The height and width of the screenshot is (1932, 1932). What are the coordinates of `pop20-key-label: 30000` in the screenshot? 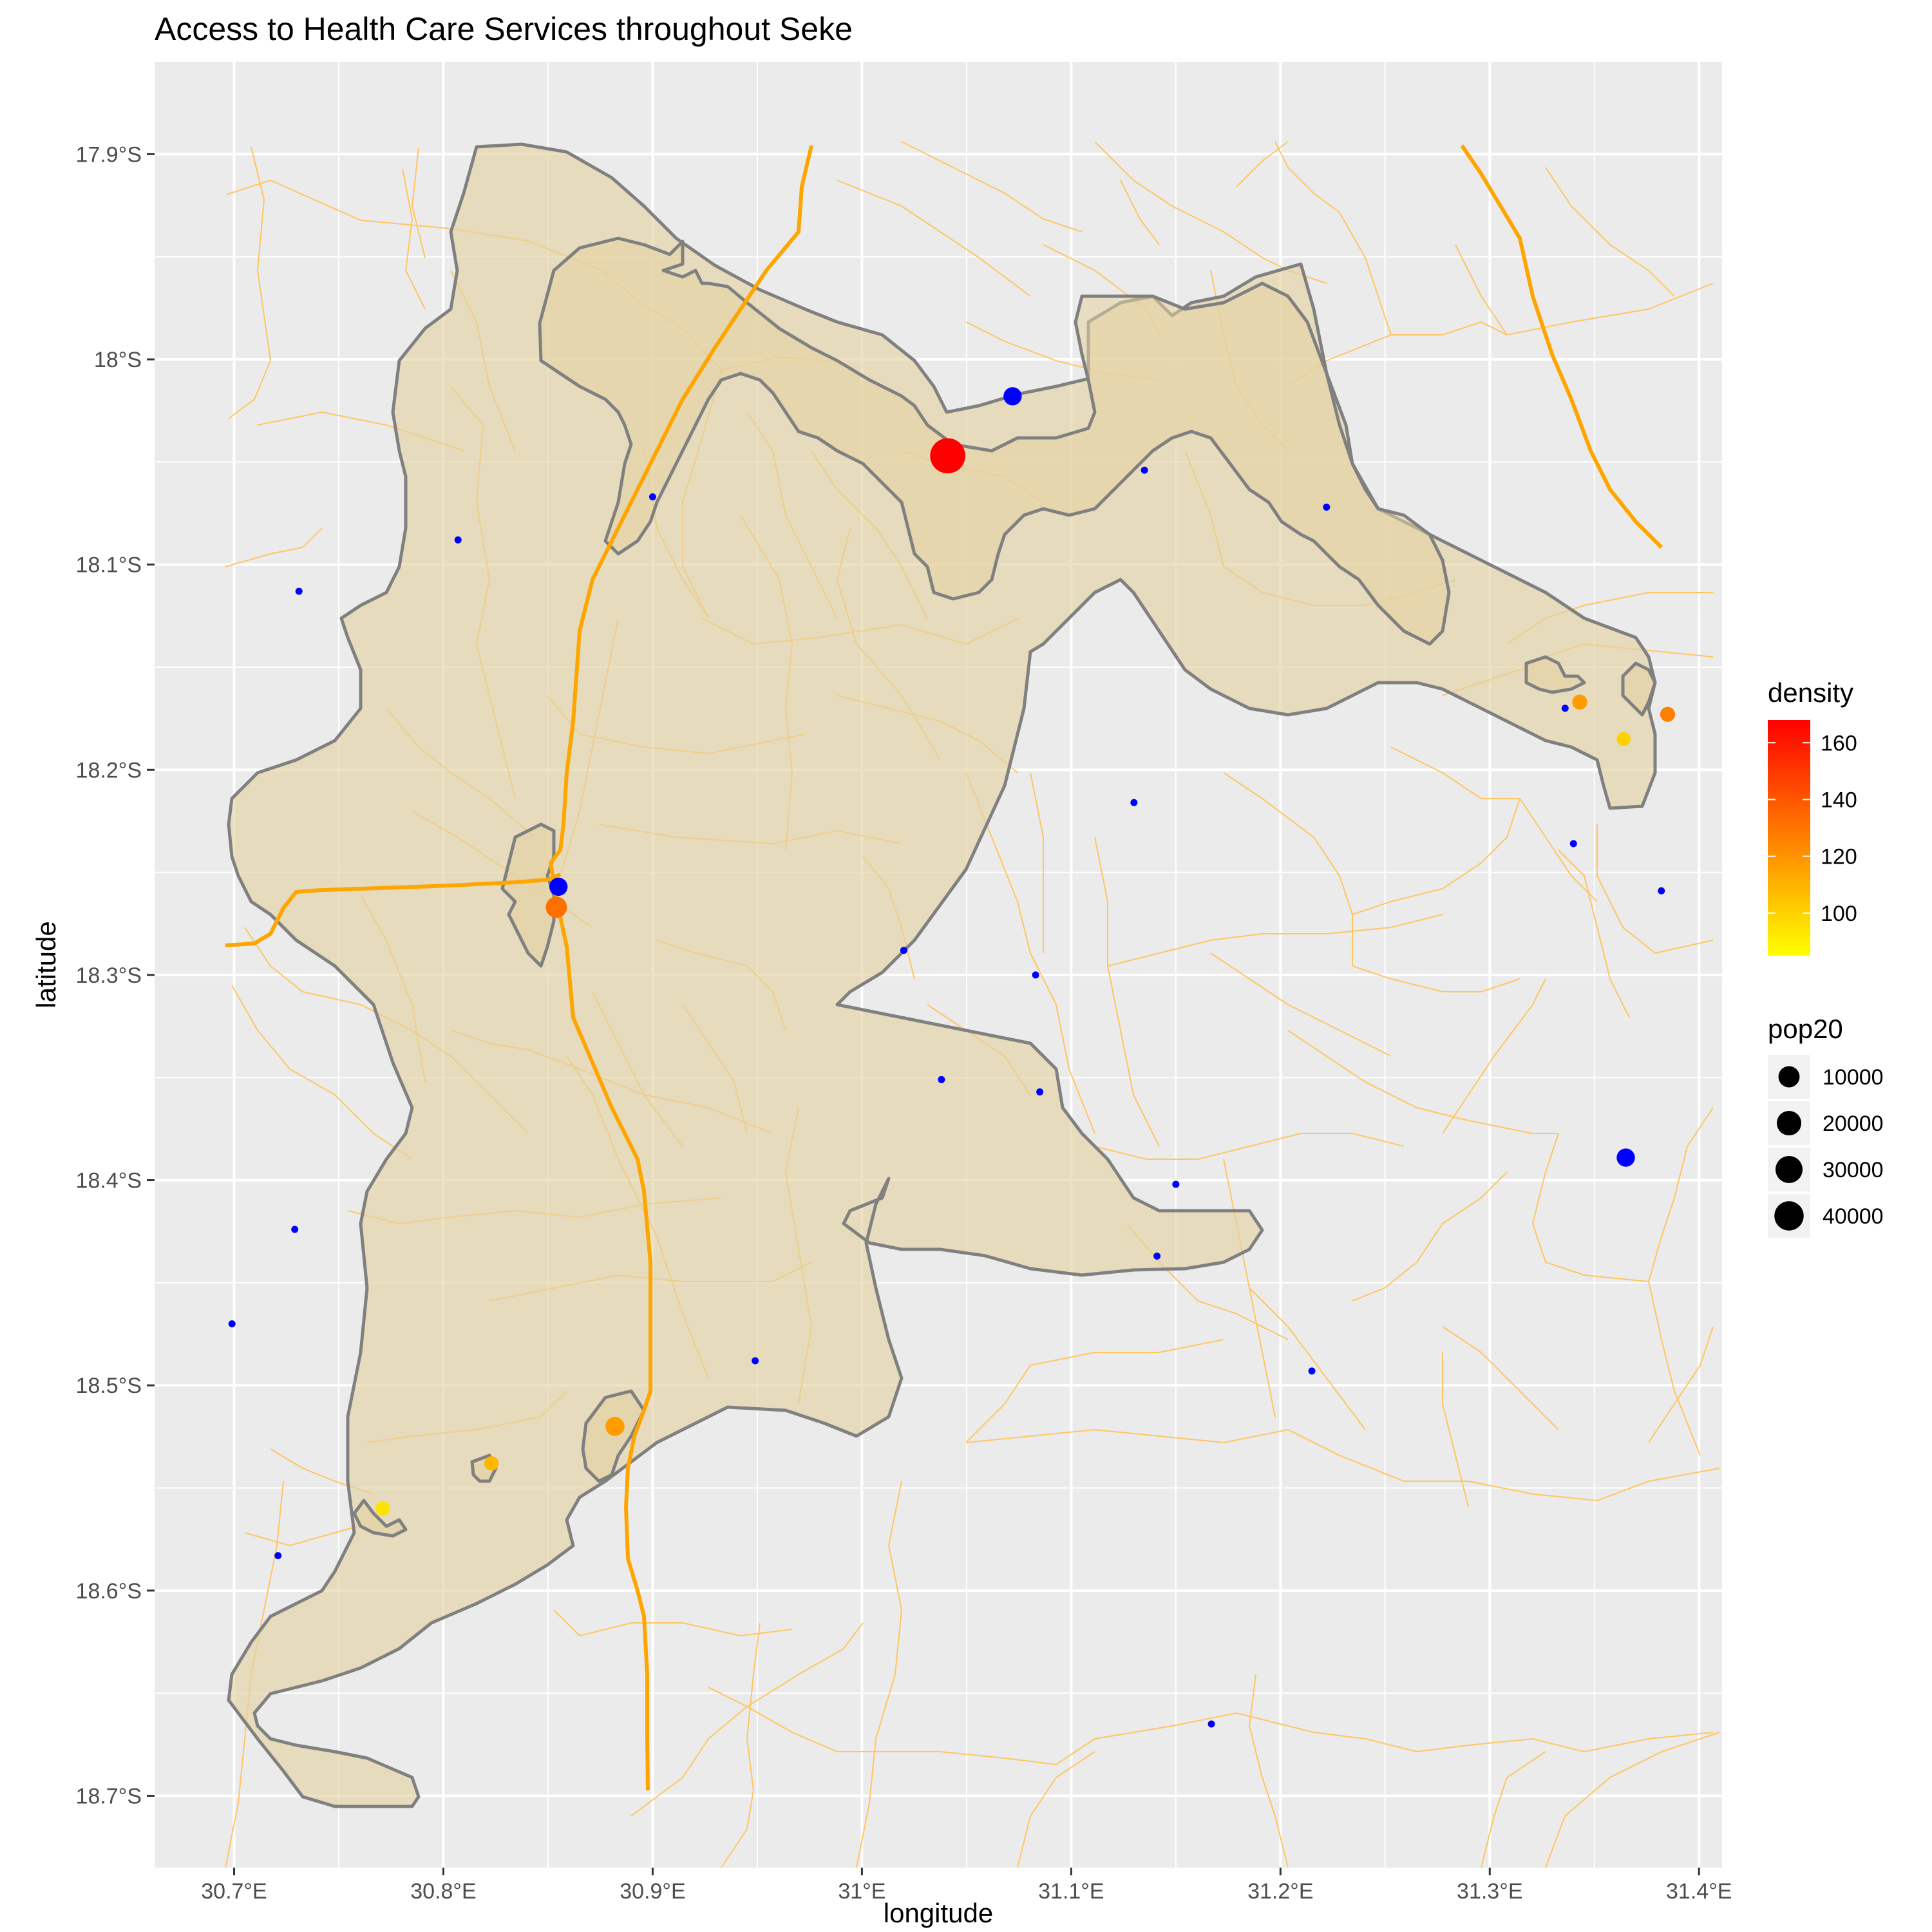 It's located at (1853, 1170).